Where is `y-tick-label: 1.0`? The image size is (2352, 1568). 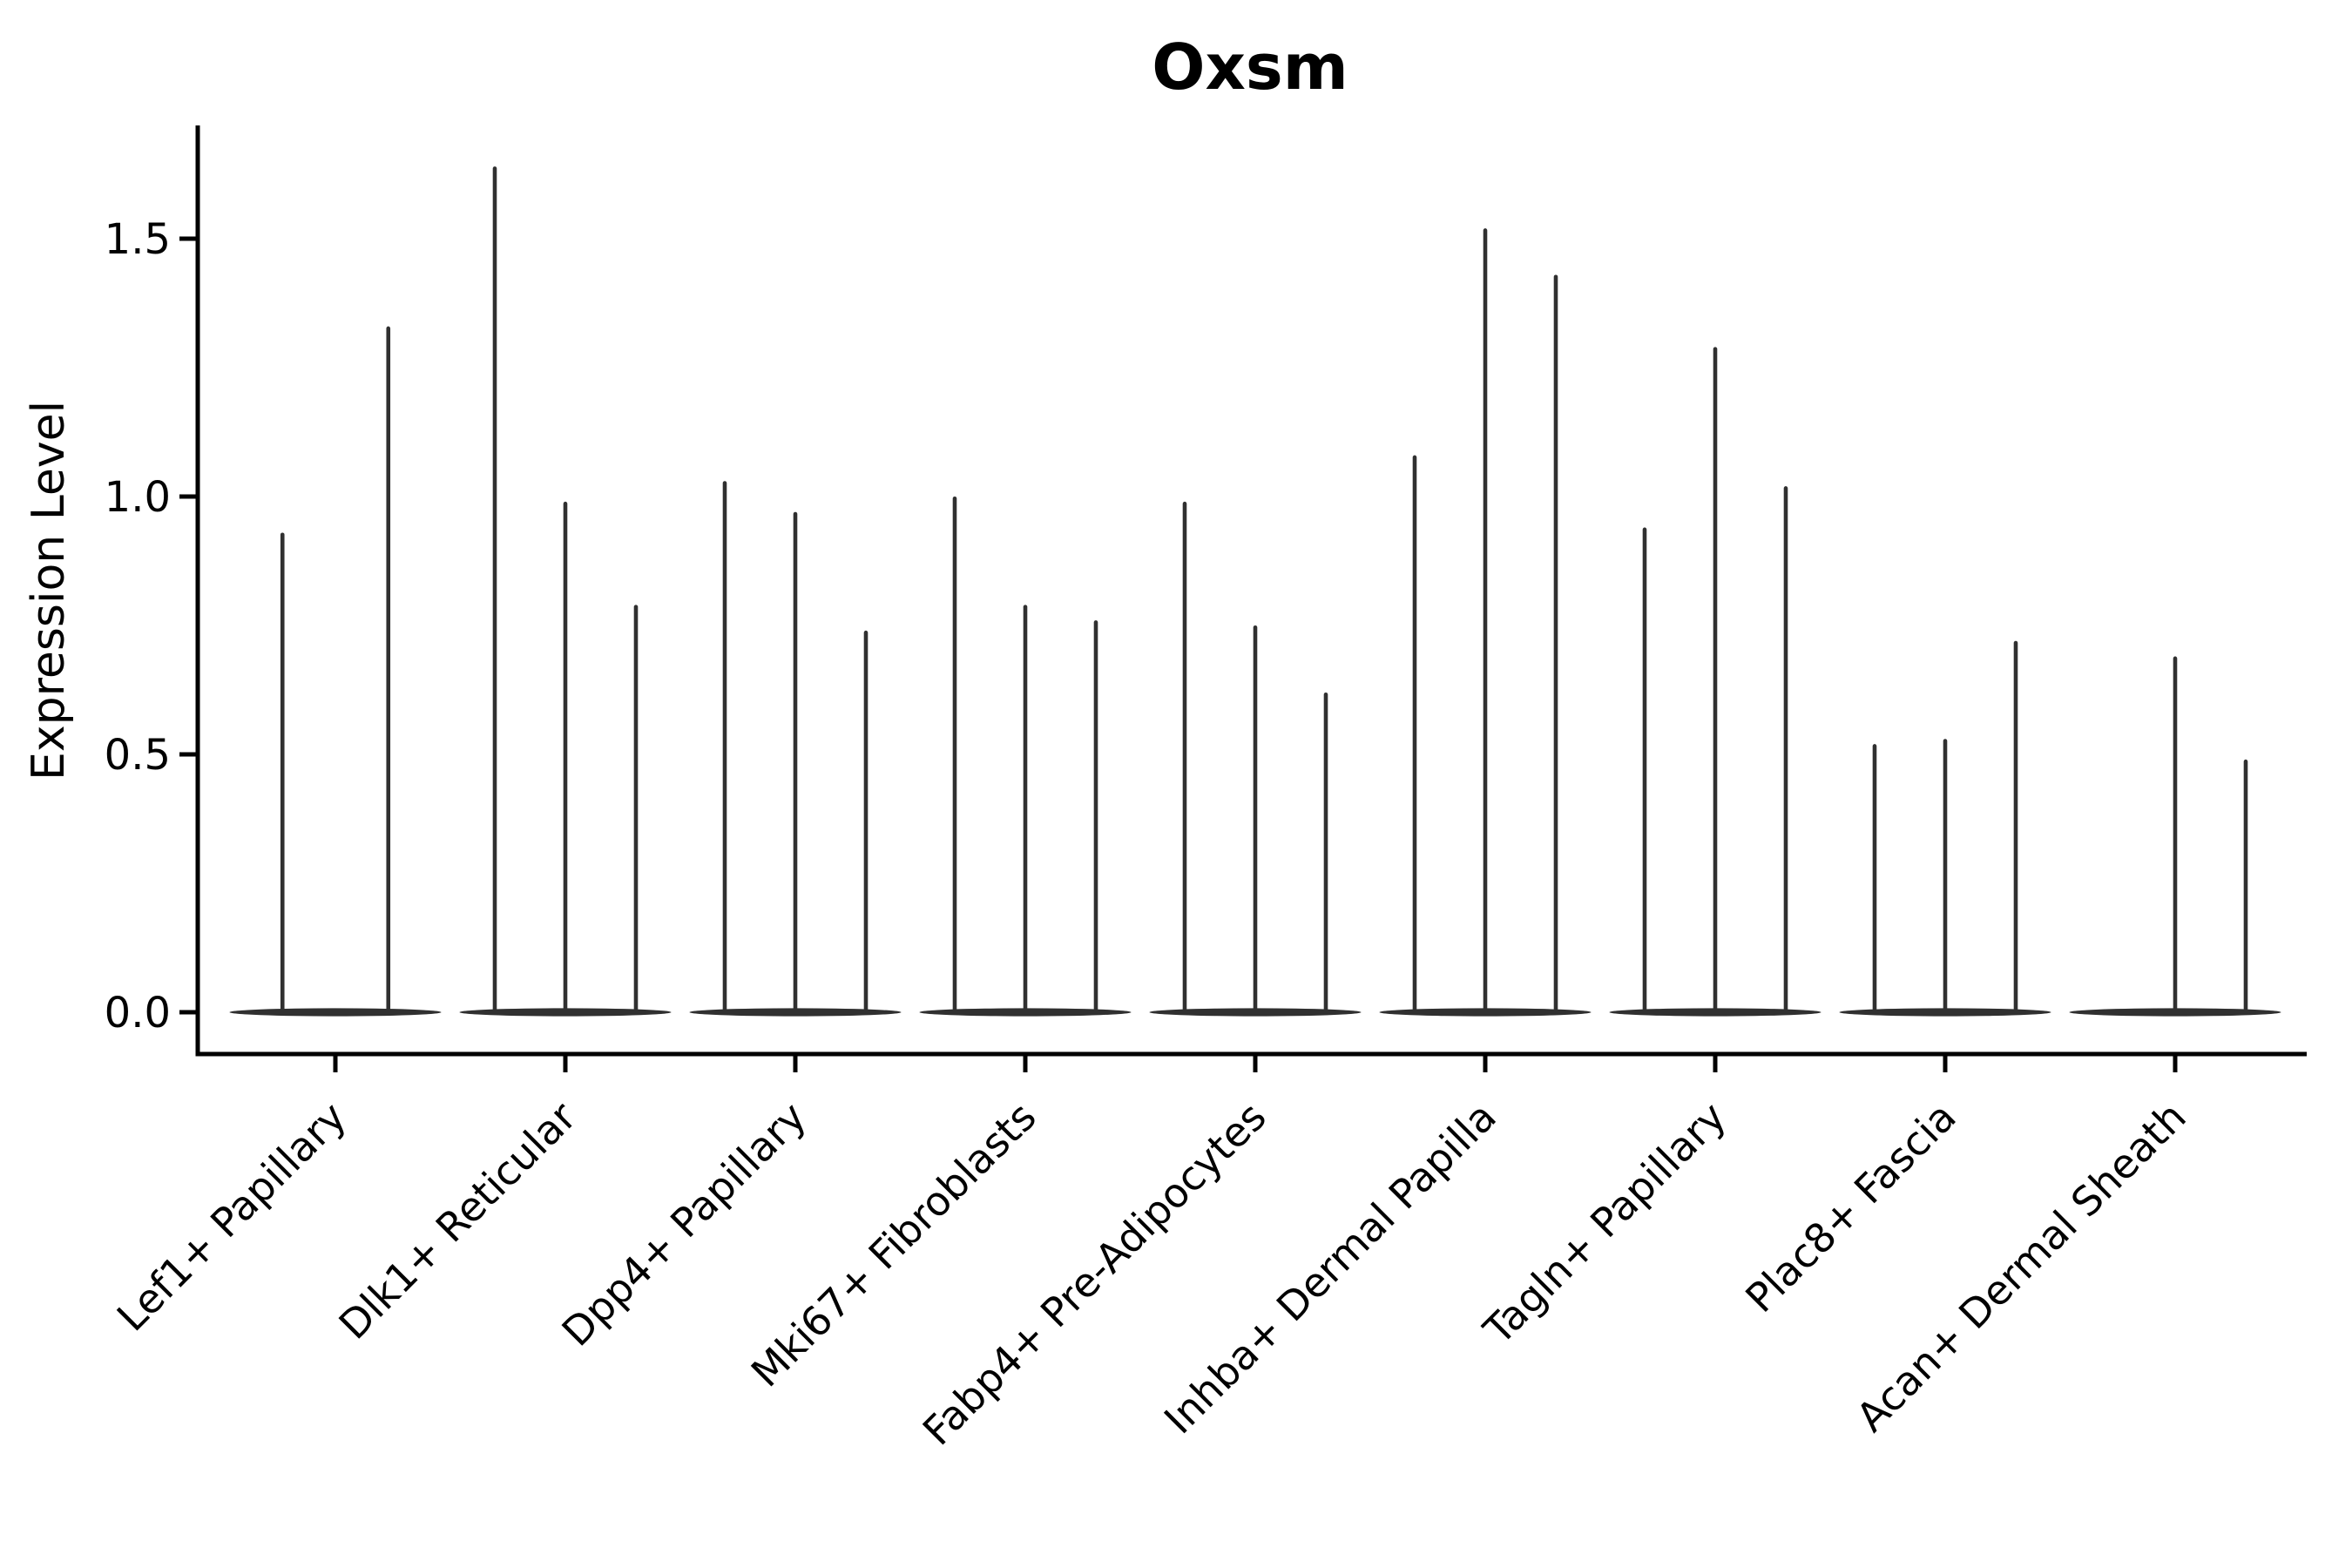 y-tick-label: 1.0 is located at coordinates (138, 497).